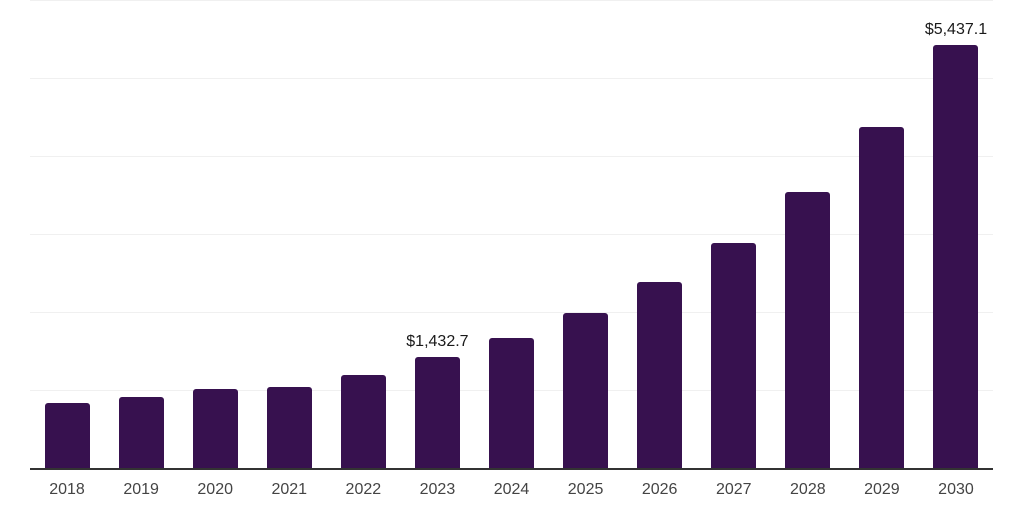 The width and height of the screenshot is (1024, 512). What do you see at coordinates (586, 391) in the screenshot?
I see `bar-2025` at bounding box center [586, 391].